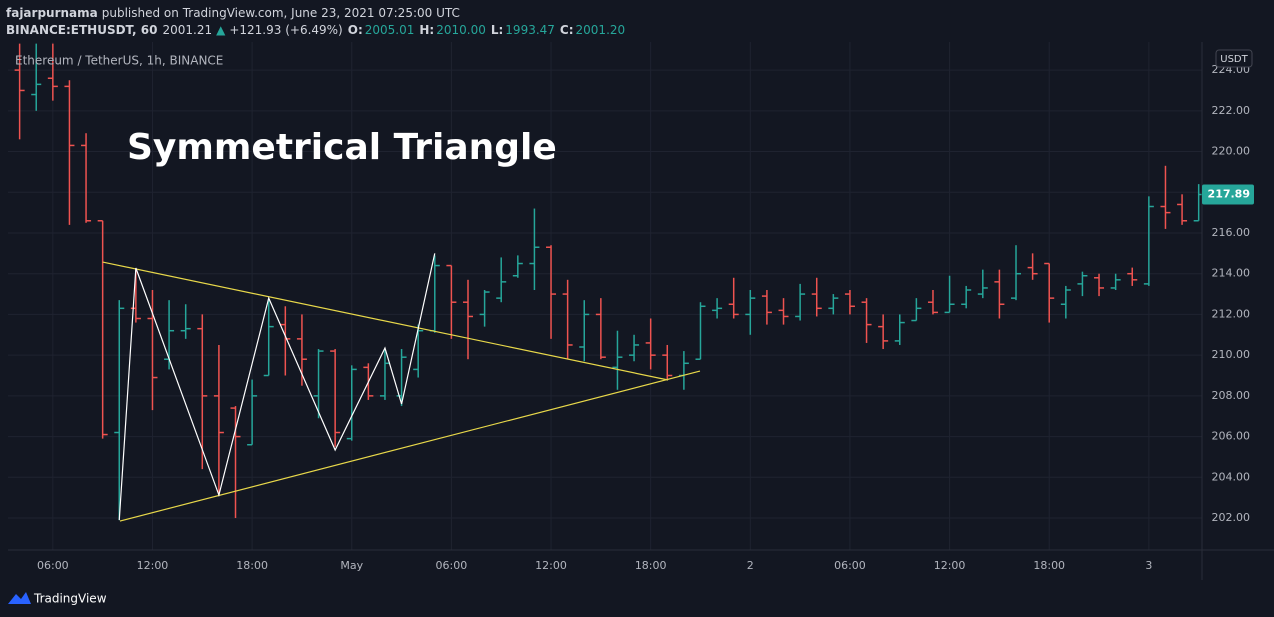 The width and height of the screenshot is (1274, 617). What do you see at coordinates (355, 30) in the screenshot?
I see `ohlc-label: O:` at bounding box center [355, 30].